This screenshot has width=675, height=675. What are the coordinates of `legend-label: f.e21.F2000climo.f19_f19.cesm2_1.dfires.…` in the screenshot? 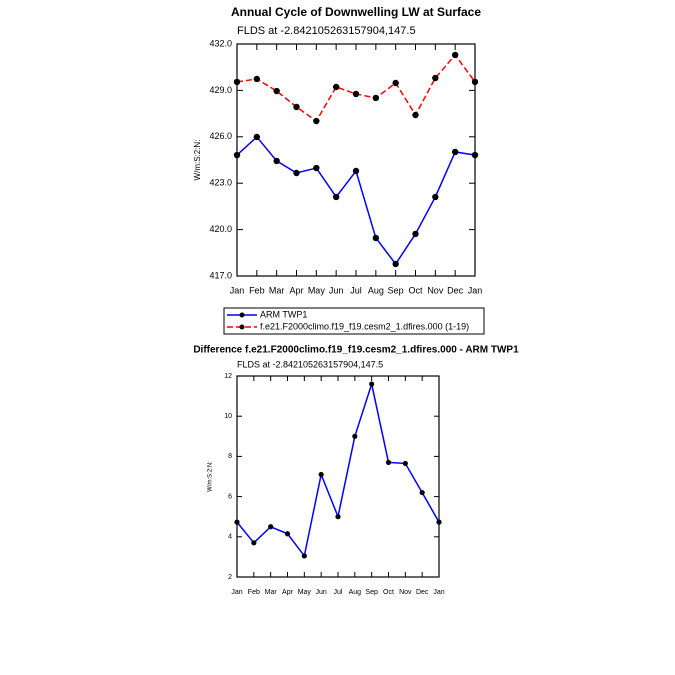 It's located at (364, 326).